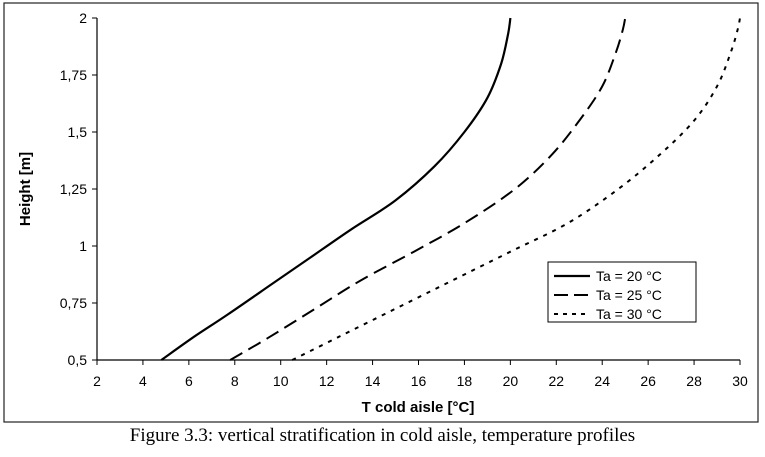 The height and width of the screenshot is (457, 765). I want to click on x-tick-label: 2, so click(97, 381).